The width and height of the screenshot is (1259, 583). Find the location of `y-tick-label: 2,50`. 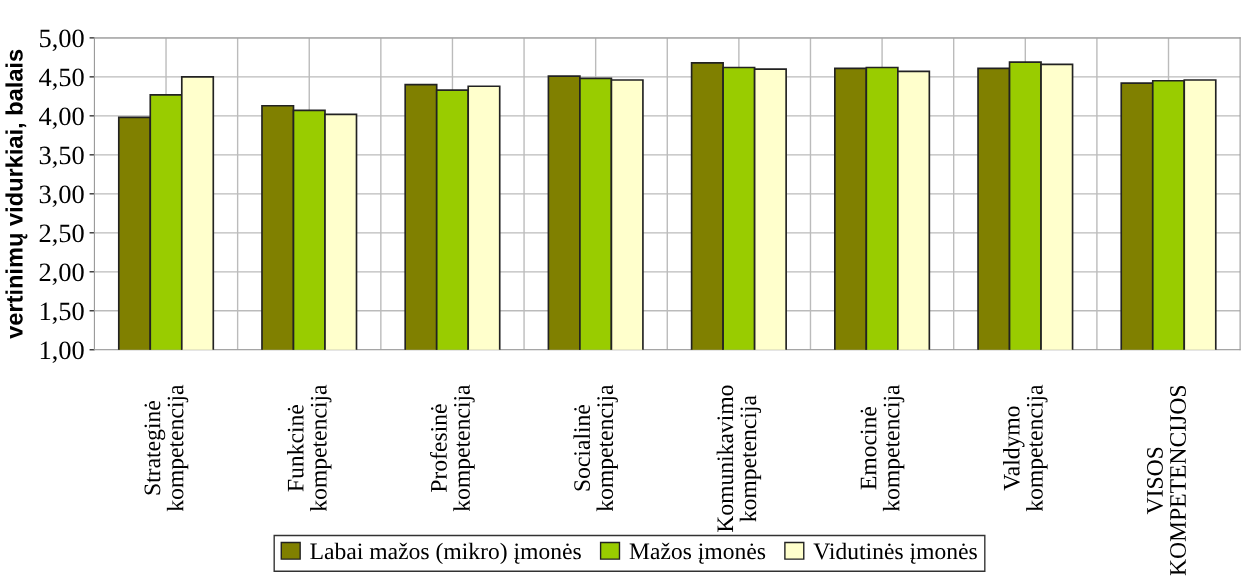

y-tick-label: 2,50 is located at coordinates (61, 235).